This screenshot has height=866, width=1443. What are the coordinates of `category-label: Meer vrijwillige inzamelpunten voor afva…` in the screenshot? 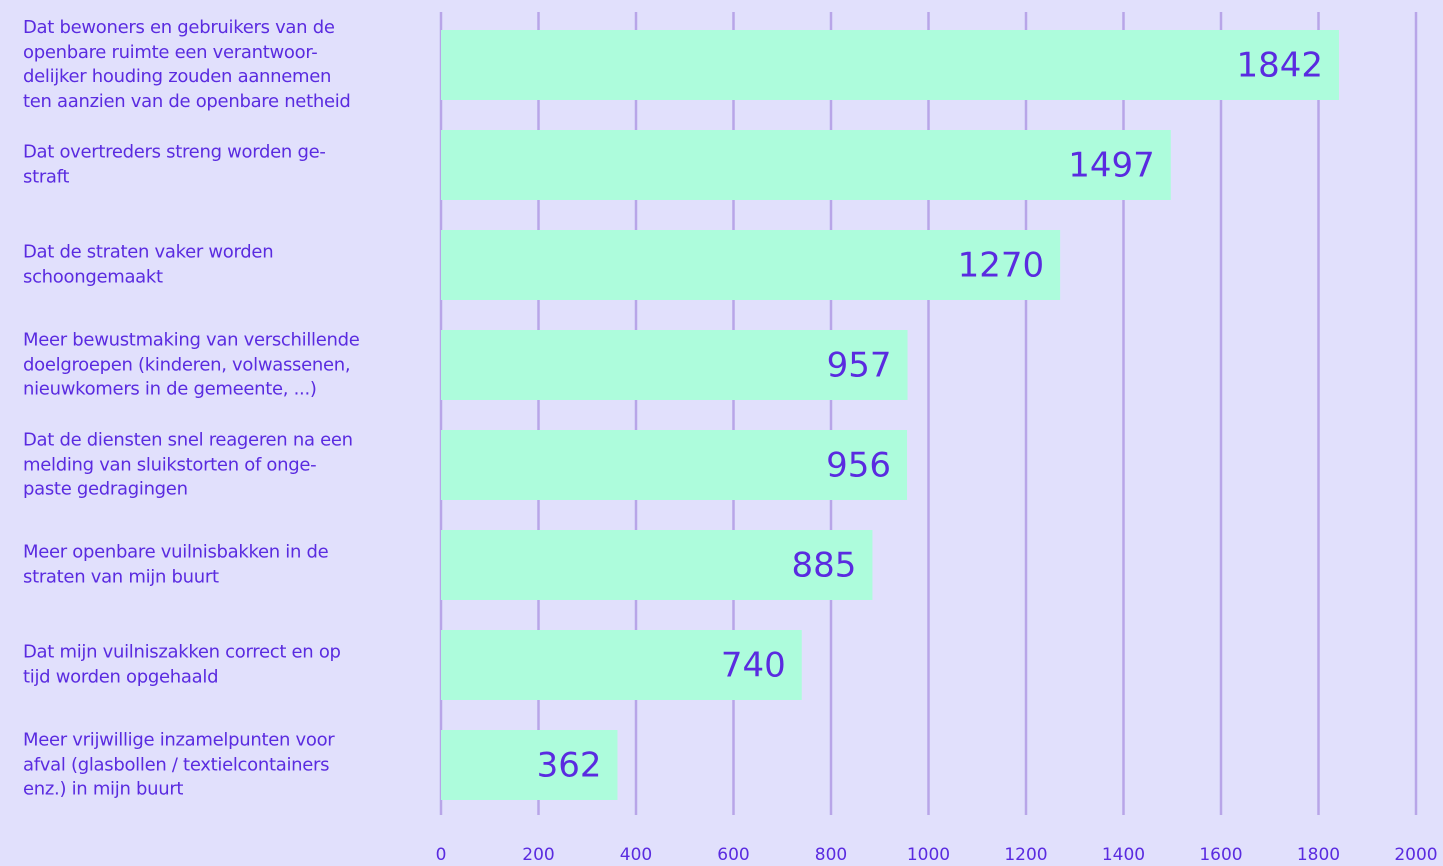 It's located at (179, 764).